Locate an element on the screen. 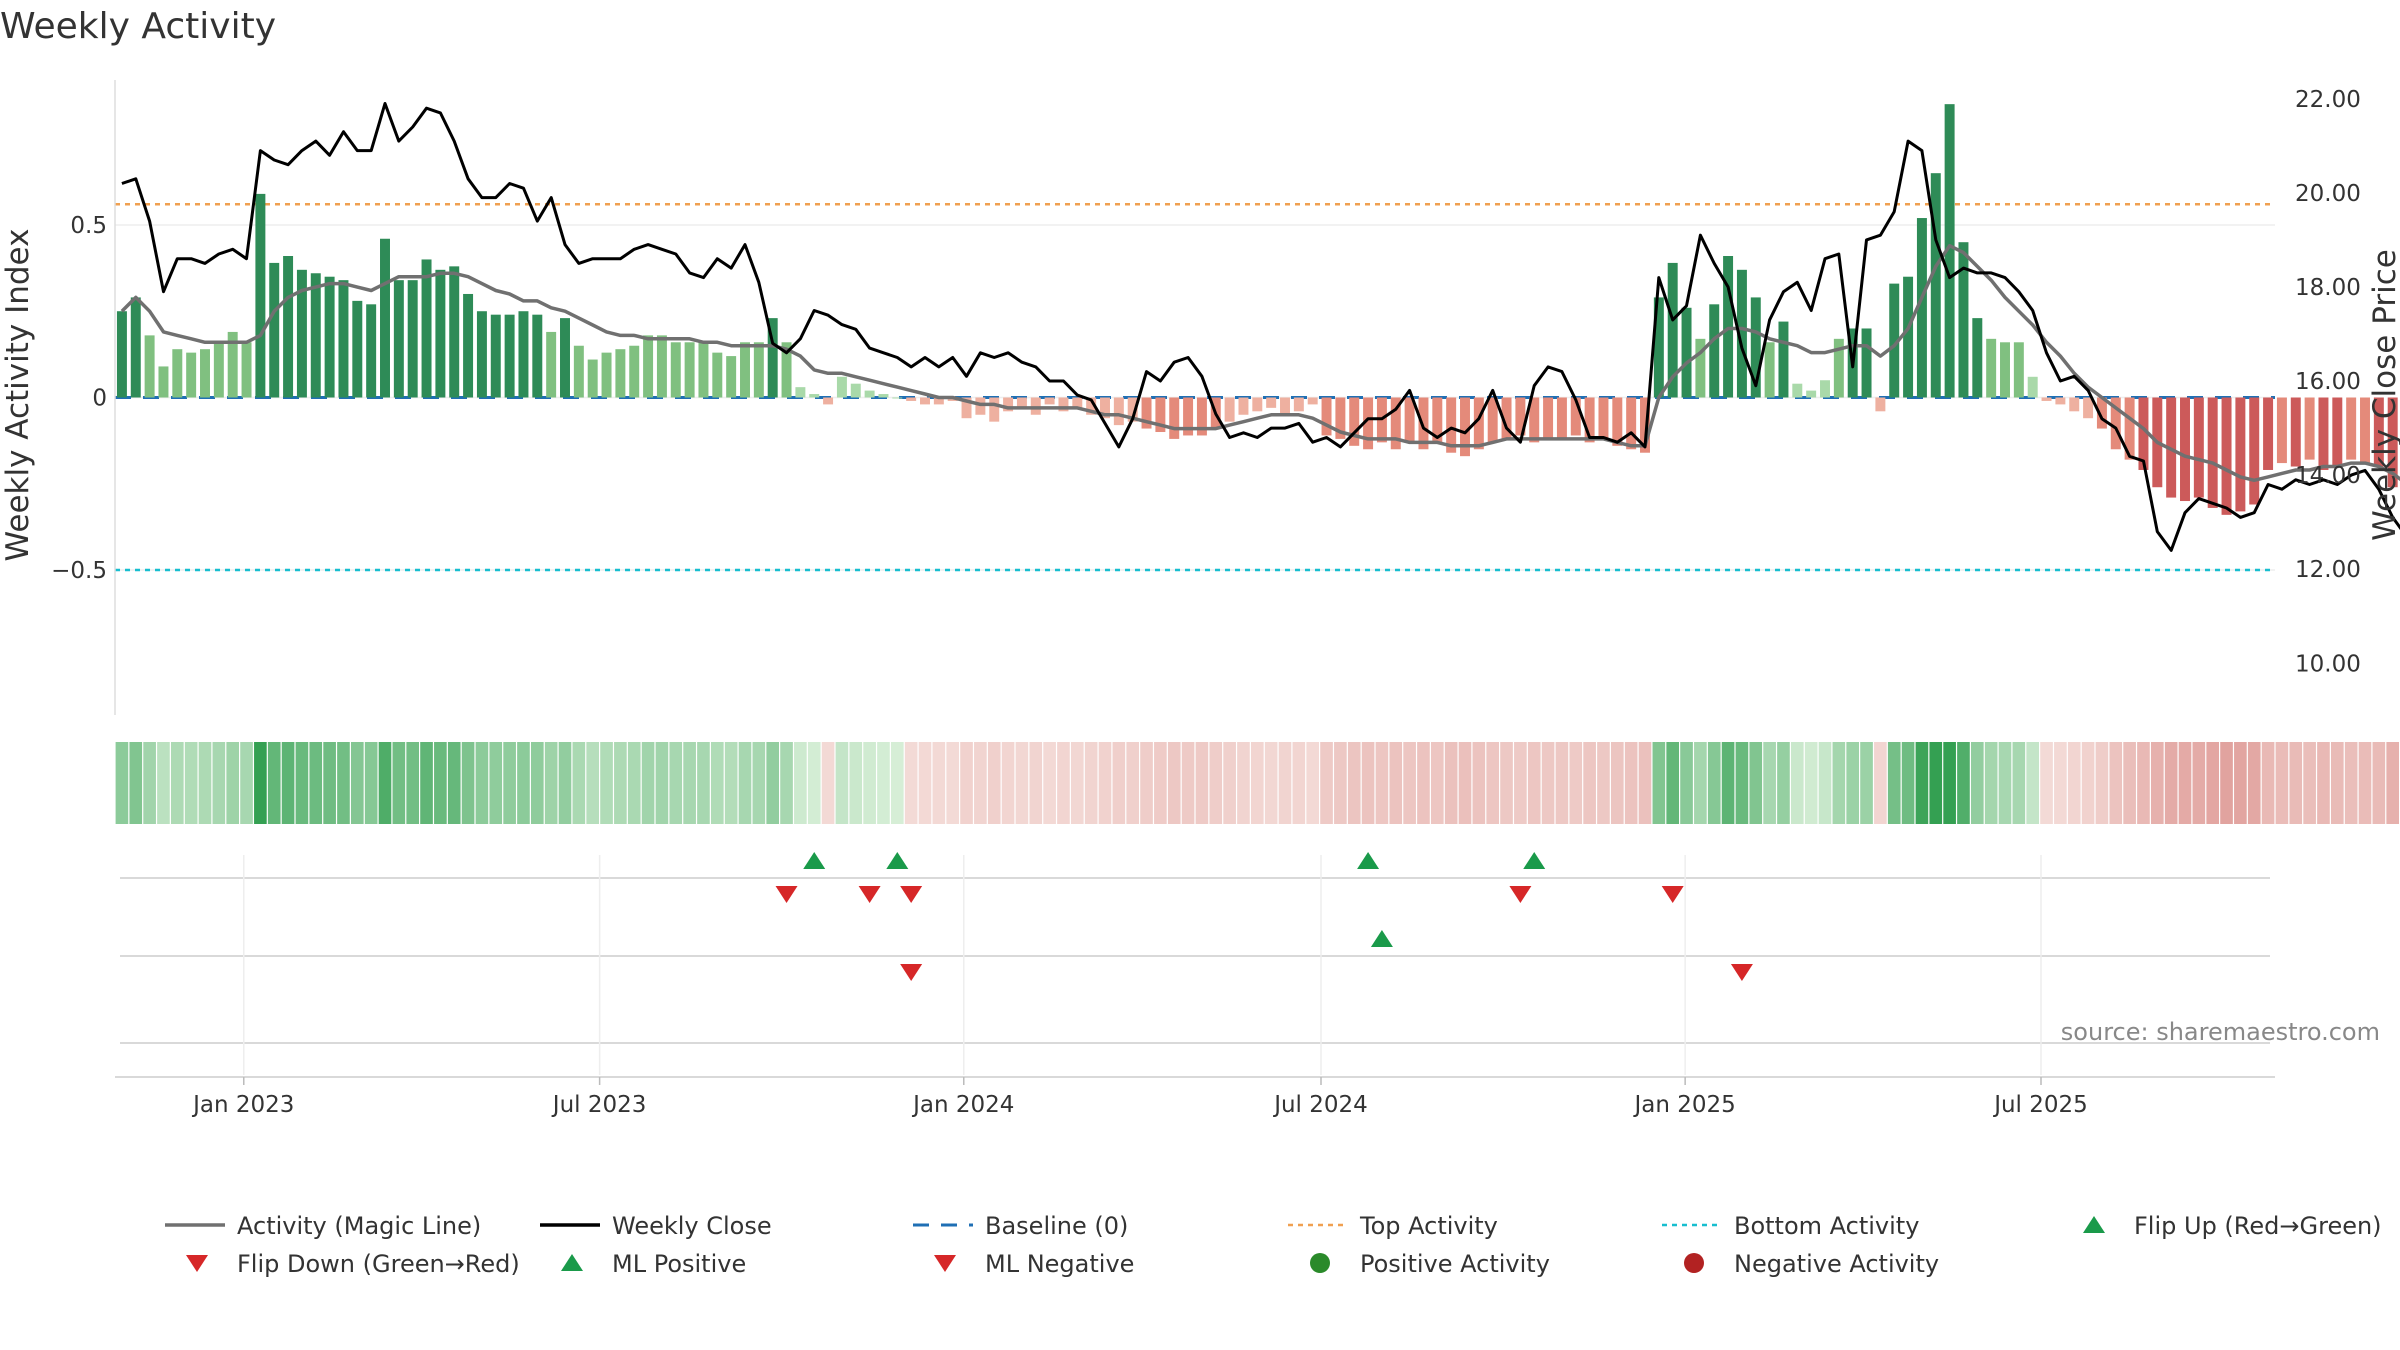  y2-tick-label: 22.00 is located at coordinates (2328, 100).